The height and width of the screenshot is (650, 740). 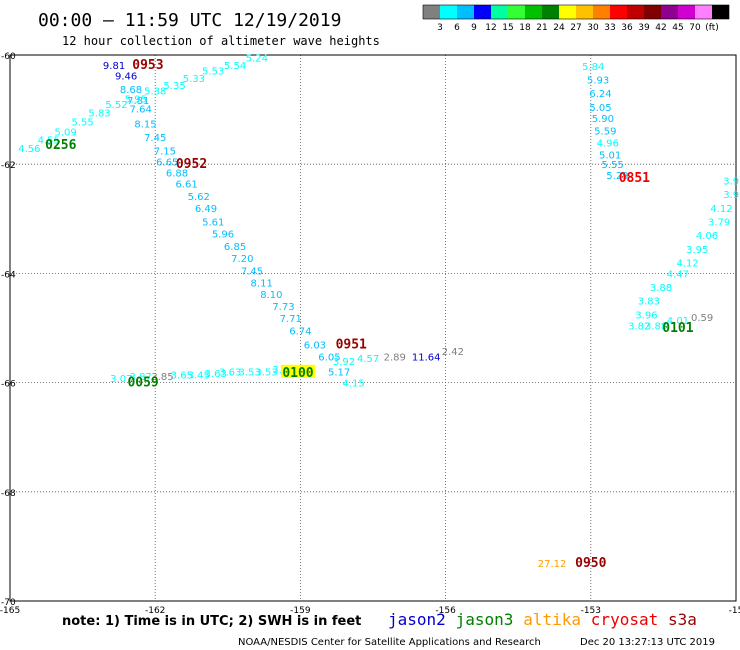 I want to click on pass-label-highlight, so click(x=297, y=371).